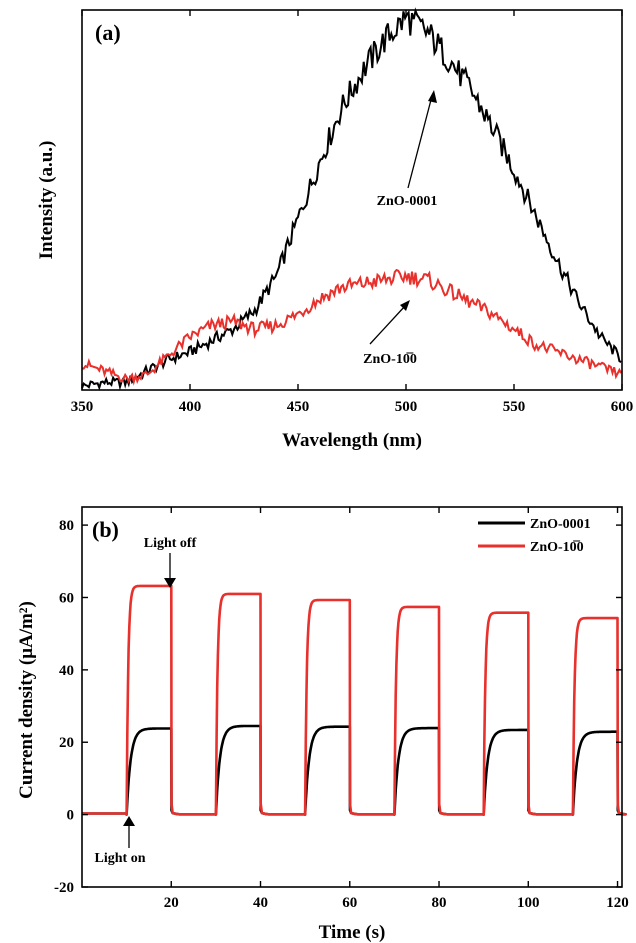 The image size is (636, 943). Describe the element at coordinates (622, 407) in the screenshot. I see `panel-a-x-tick-label: 600` at that location.